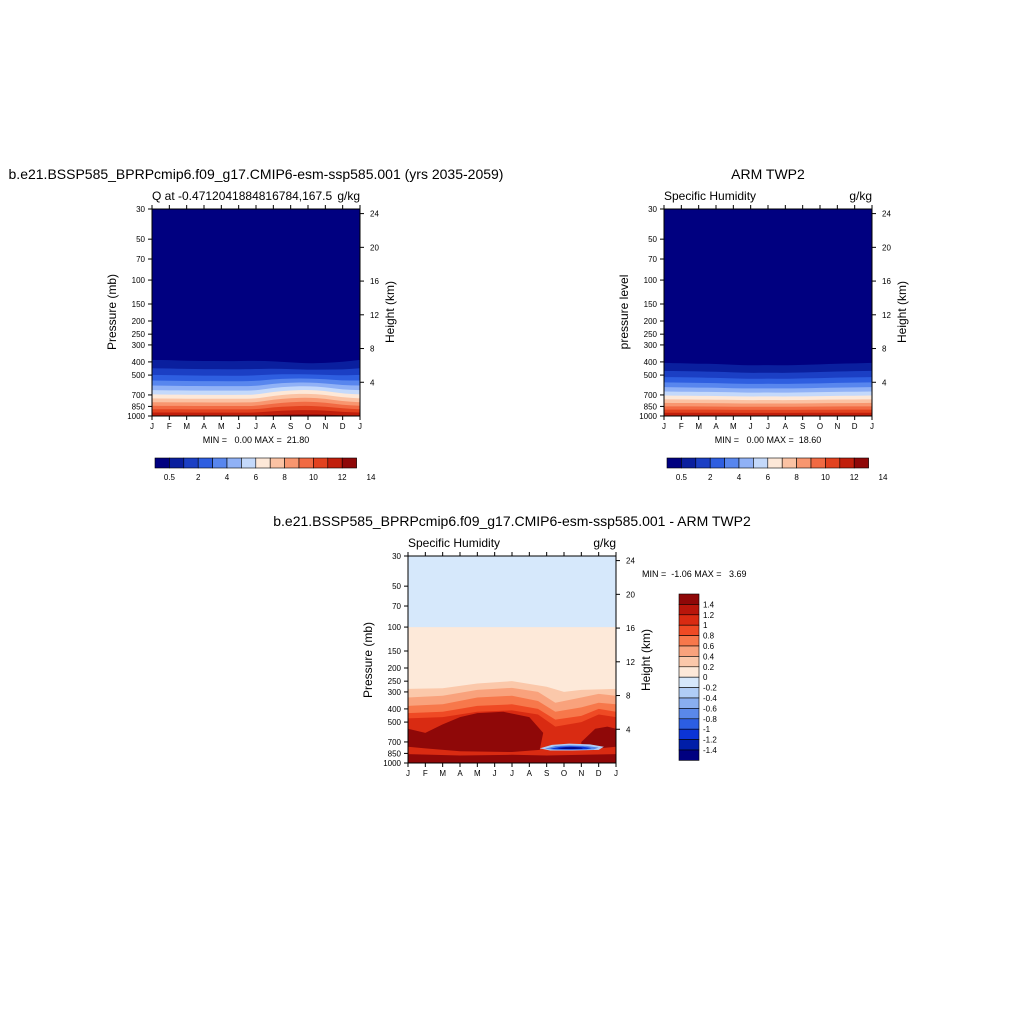 The height and width of the screenshot is (1024, 1024). Describe the element at coordinates (624, 312) in the screenshot. I see `obs-ylabel: pressure level` at that location.